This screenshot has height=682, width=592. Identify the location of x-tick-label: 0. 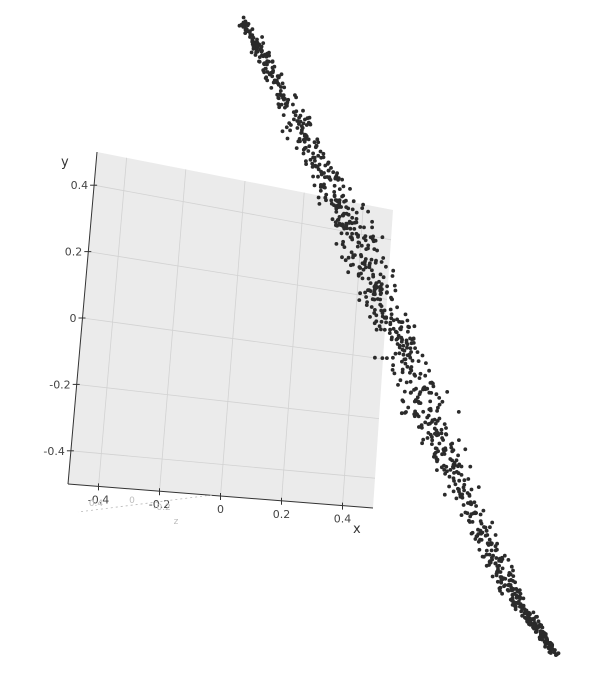
(220, 509).